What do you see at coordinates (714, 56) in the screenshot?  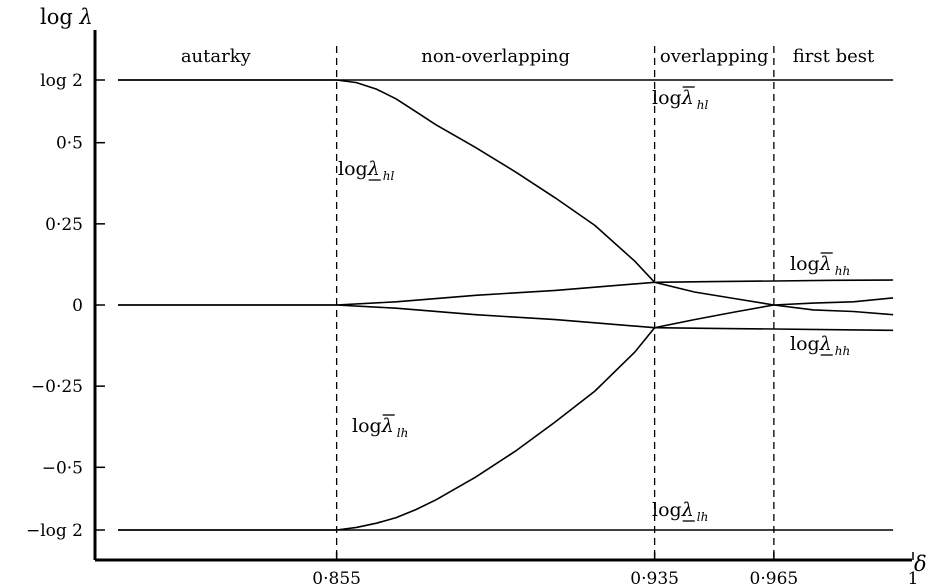 I see `region-label: overlapping` at bounding box center [714, 56].